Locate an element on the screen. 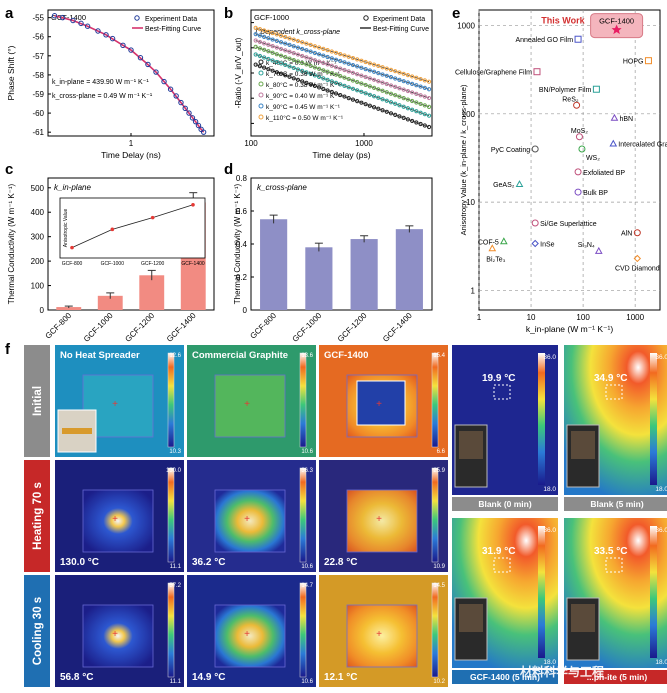  scale-max: 36.0 is located at coordinates (661, 530).